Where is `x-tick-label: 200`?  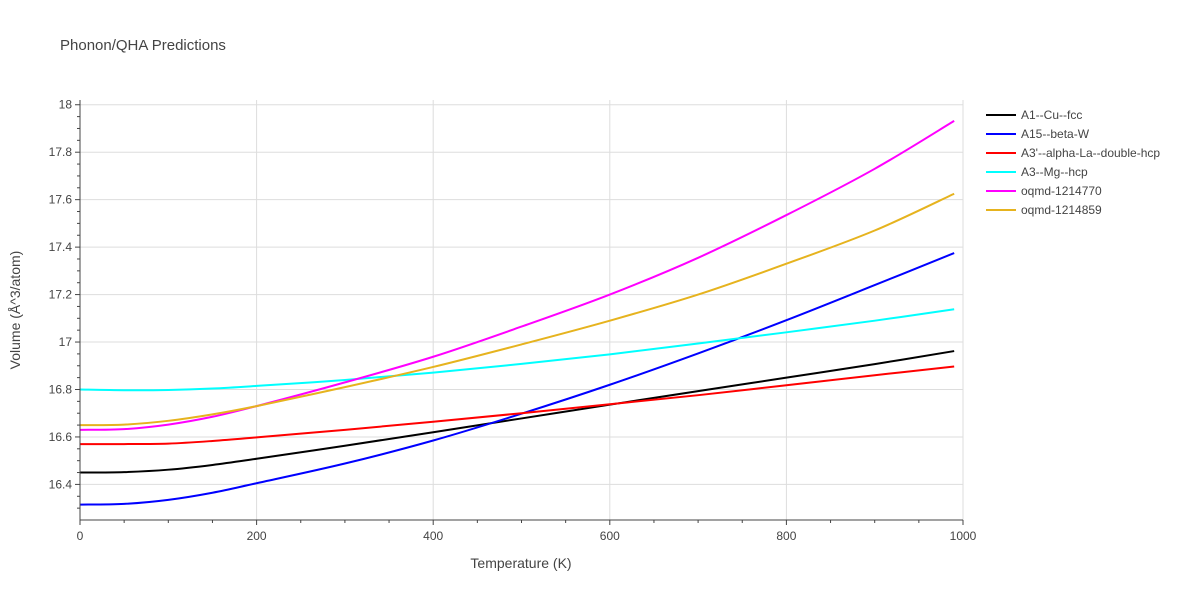
x-tick-label: 200 is located at coordinates (257, 536).